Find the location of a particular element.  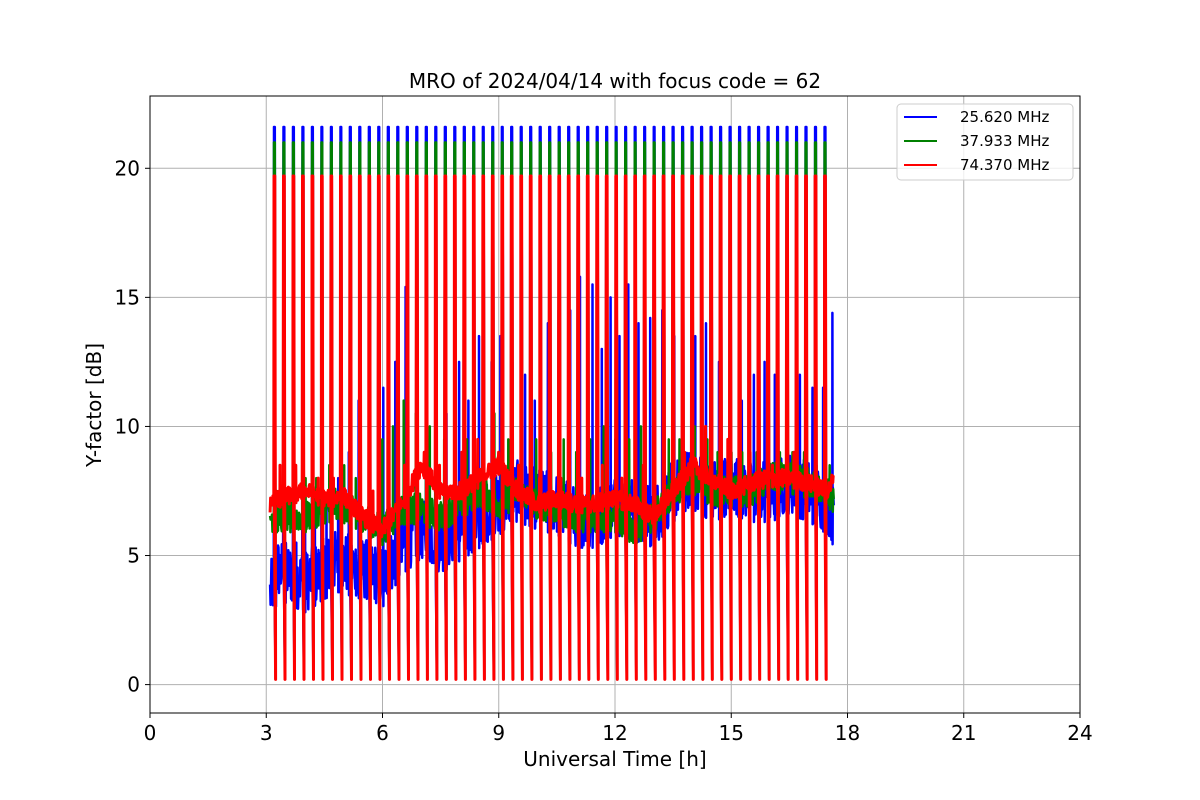

x-tick-label: 0 is located at coordinates (150, 733).